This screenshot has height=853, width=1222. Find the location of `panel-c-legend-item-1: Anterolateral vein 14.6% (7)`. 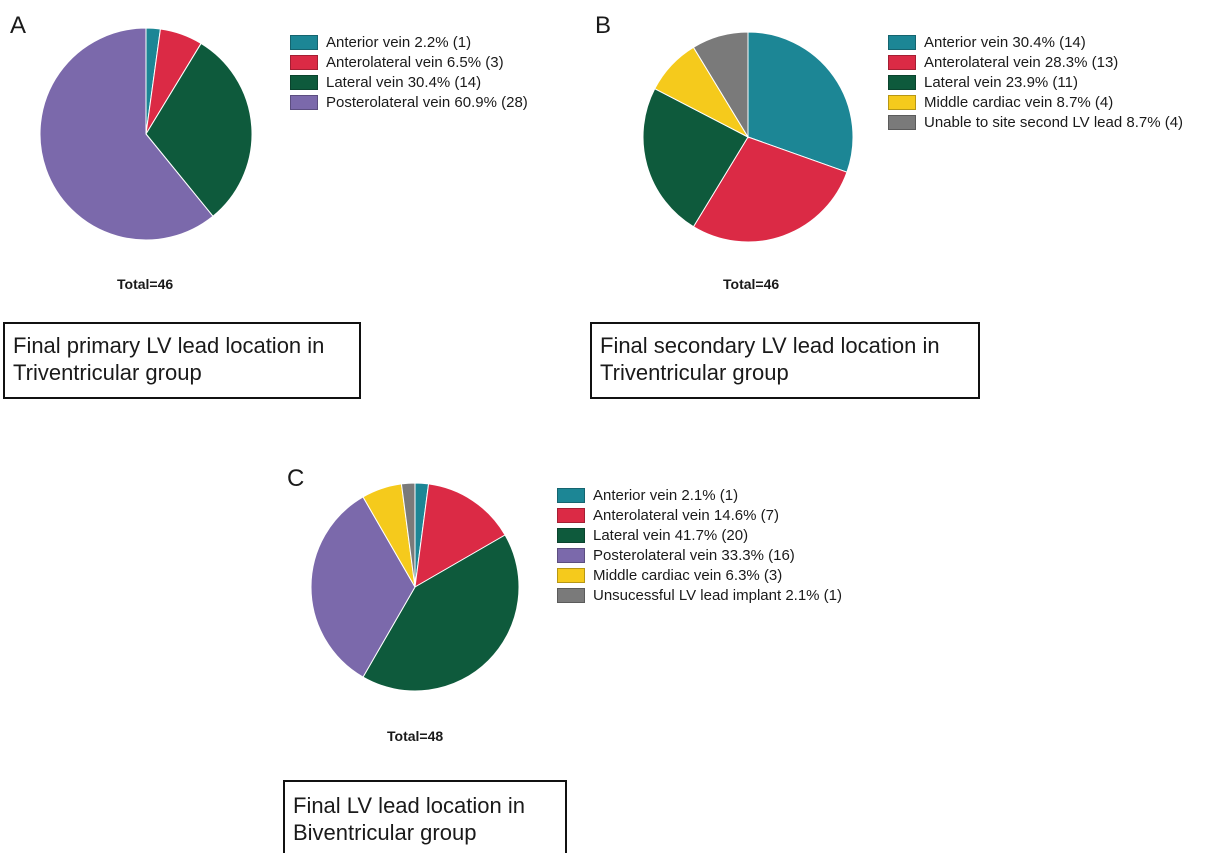

panel-c-legend-item-1: Anterolateral vein 14.6% (7) is located at coordinates (699, 515).